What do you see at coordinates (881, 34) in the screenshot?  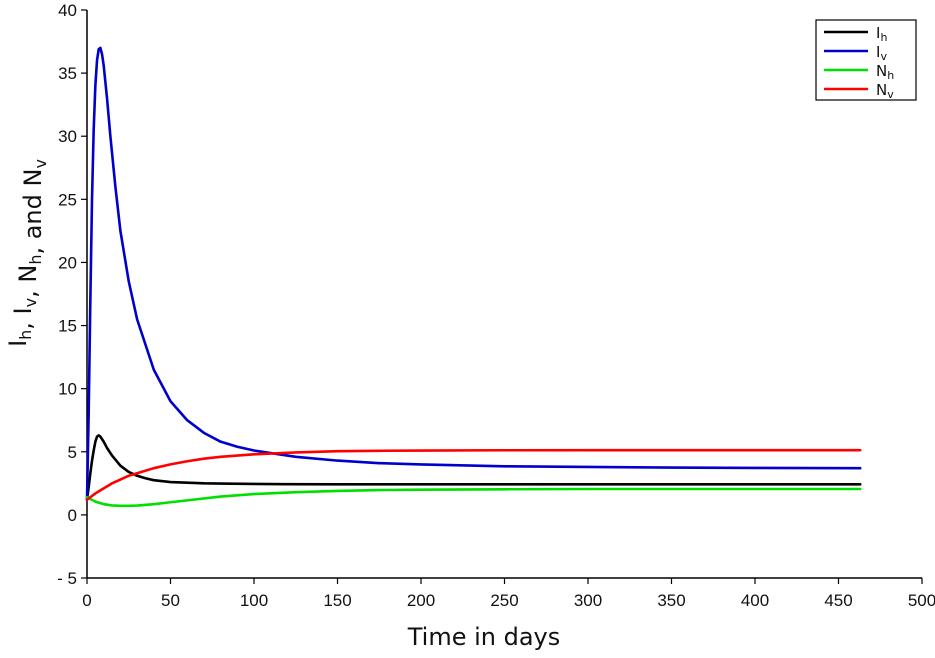 I see `legend-label: Ih` at bounding box center [881, 34].